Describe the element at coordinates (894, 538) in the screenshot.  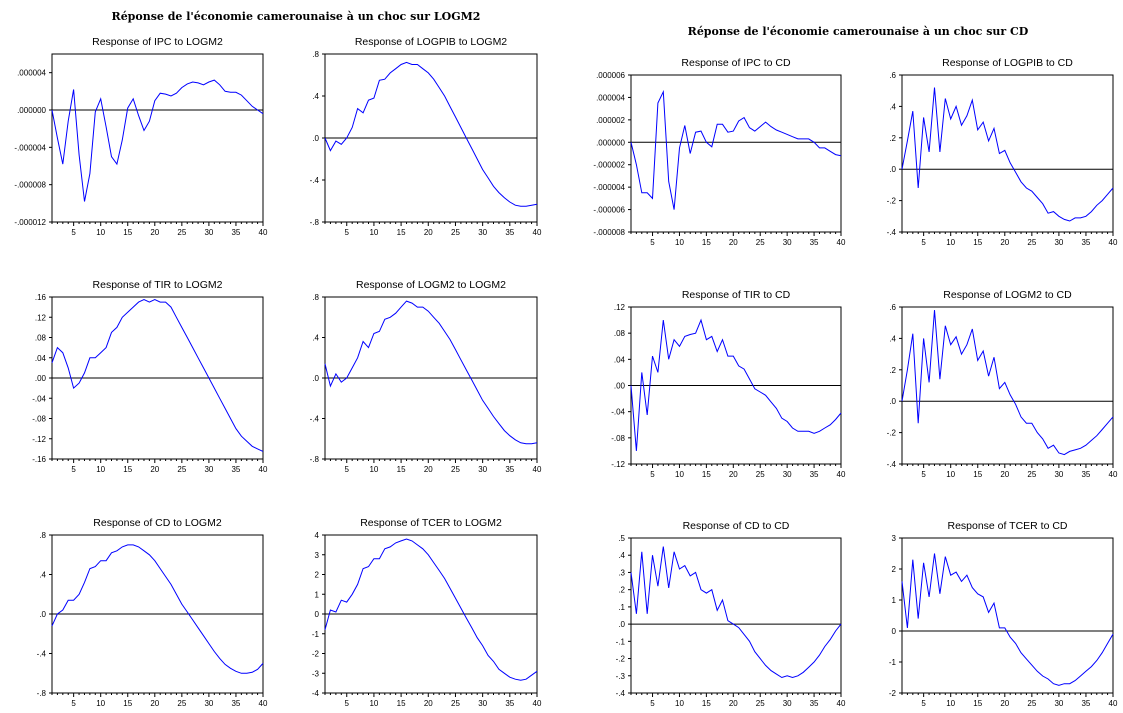
I see `y-tick-label: 3` at that location.